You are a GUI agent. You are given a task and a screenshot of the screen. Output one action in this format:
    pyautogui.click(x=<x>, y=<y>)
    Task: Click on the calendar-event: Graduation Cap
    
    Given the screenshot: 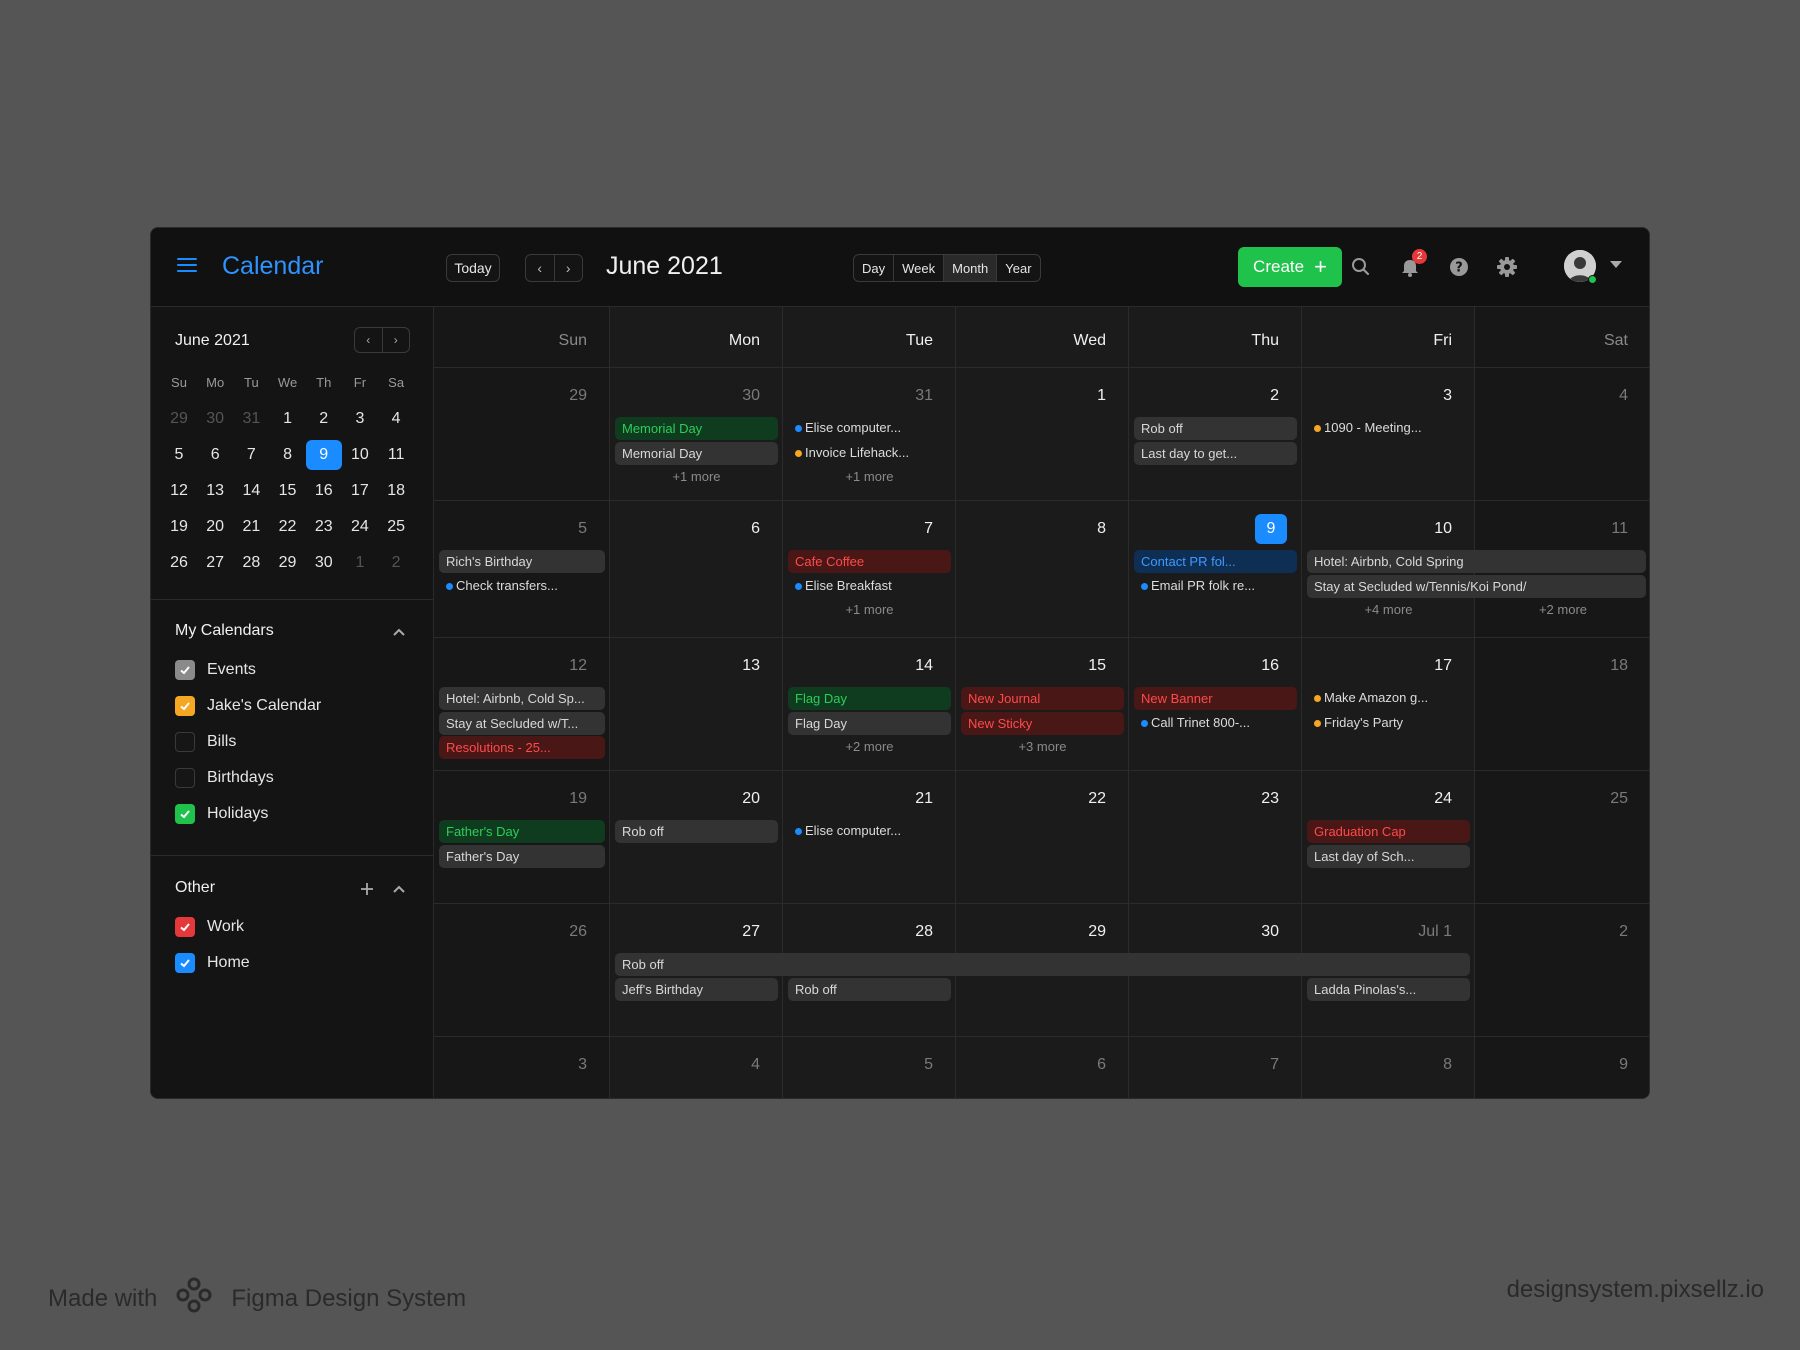 What is the action you would take?
    pyautogui.click(x=1388, y=831)
    